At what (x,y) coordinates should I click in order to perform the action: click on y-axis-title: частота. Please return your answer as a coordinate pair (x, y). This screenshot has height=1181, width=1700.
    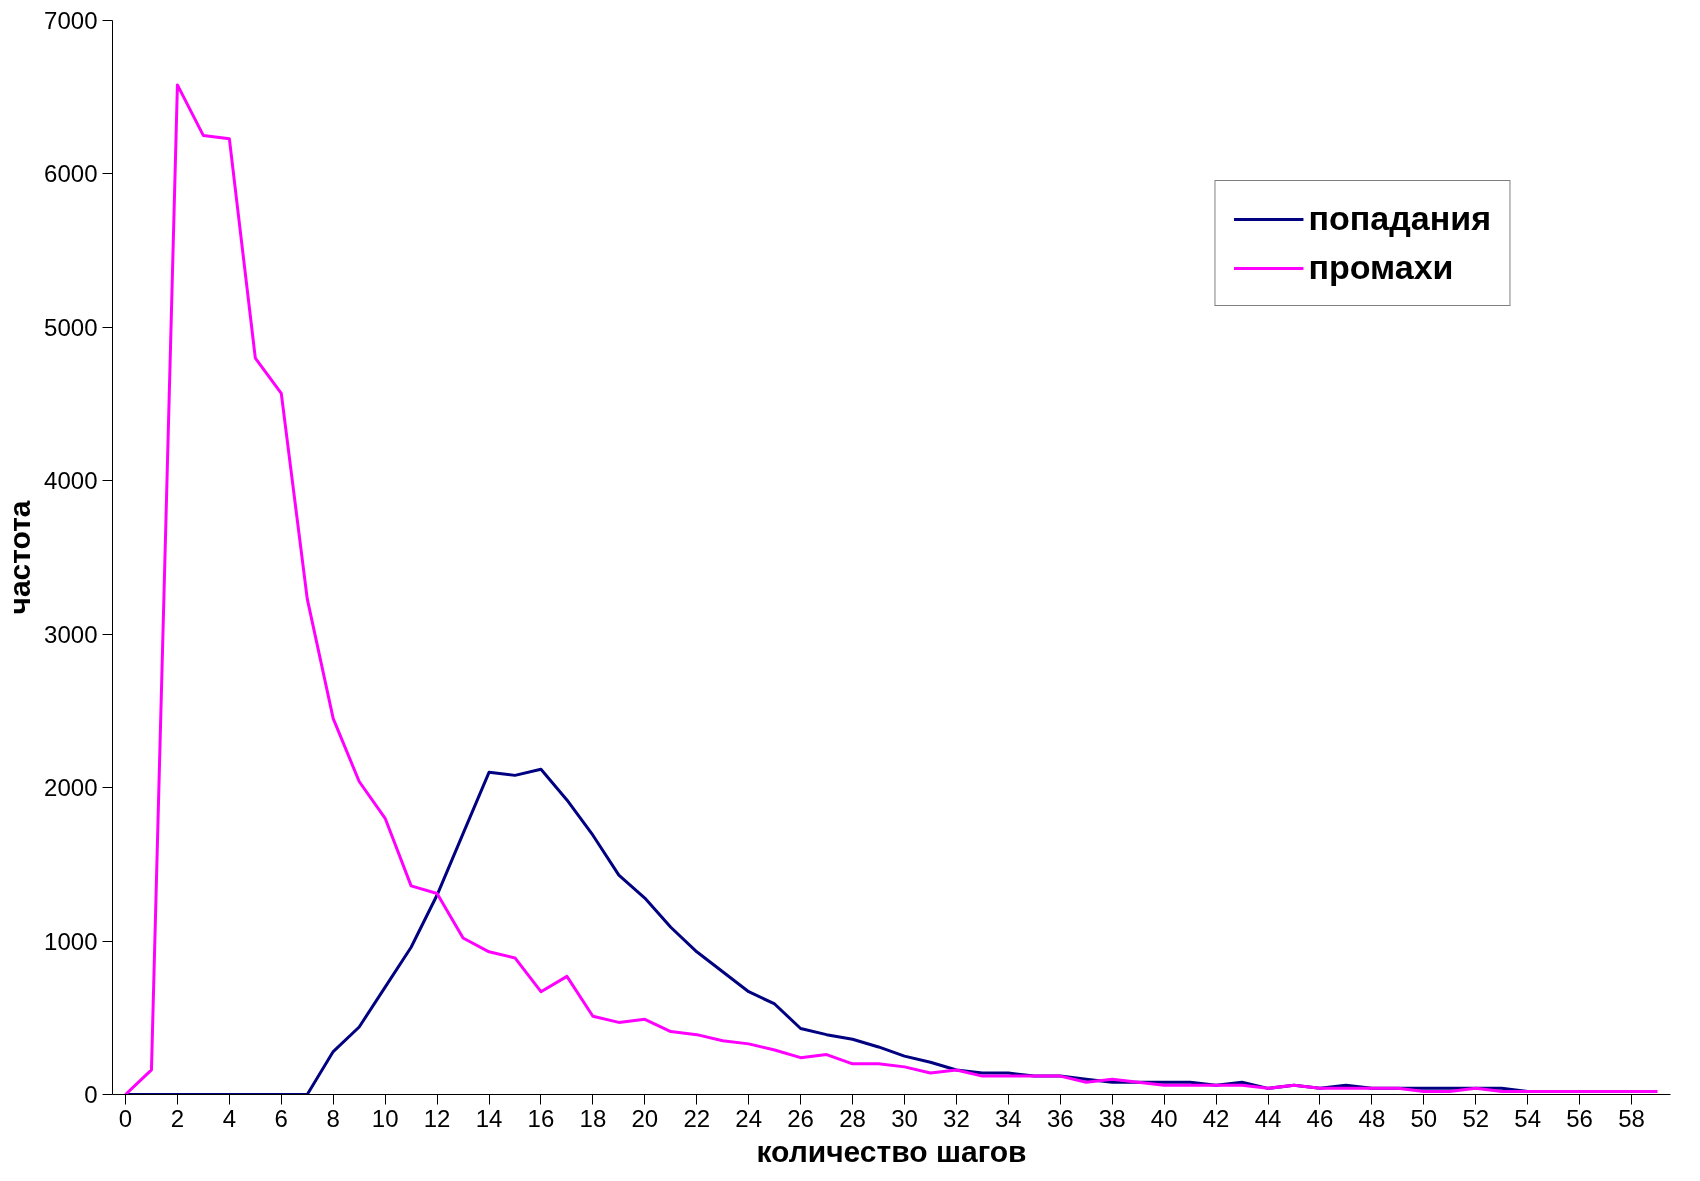
    Looking at the image, I should click on (20, 557).